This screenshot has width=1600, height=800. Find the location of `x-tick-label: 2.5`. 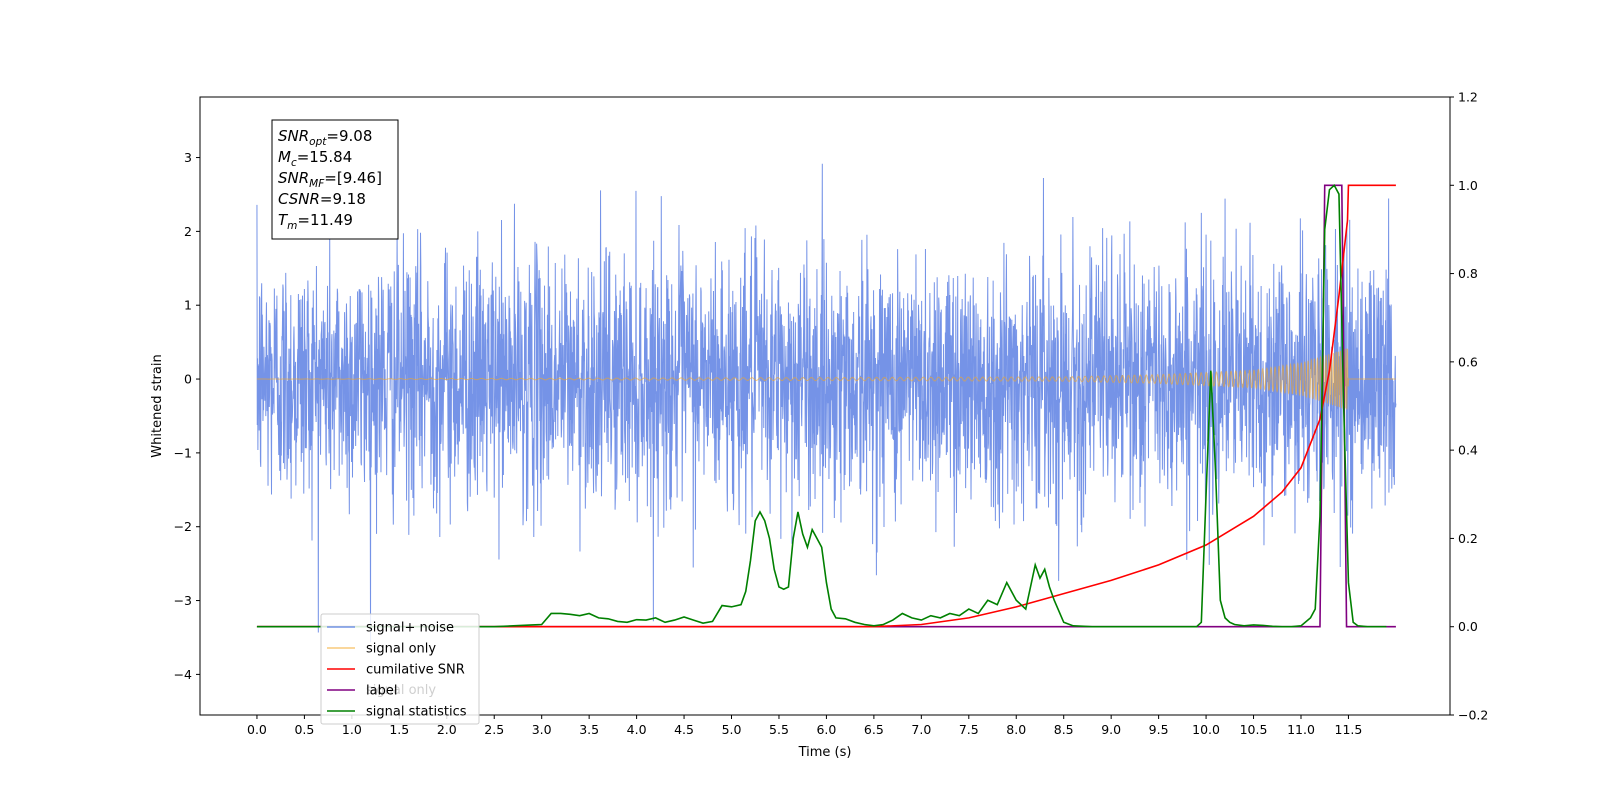

x-tick-label: 2.5 is located at coordinates (494, 729).